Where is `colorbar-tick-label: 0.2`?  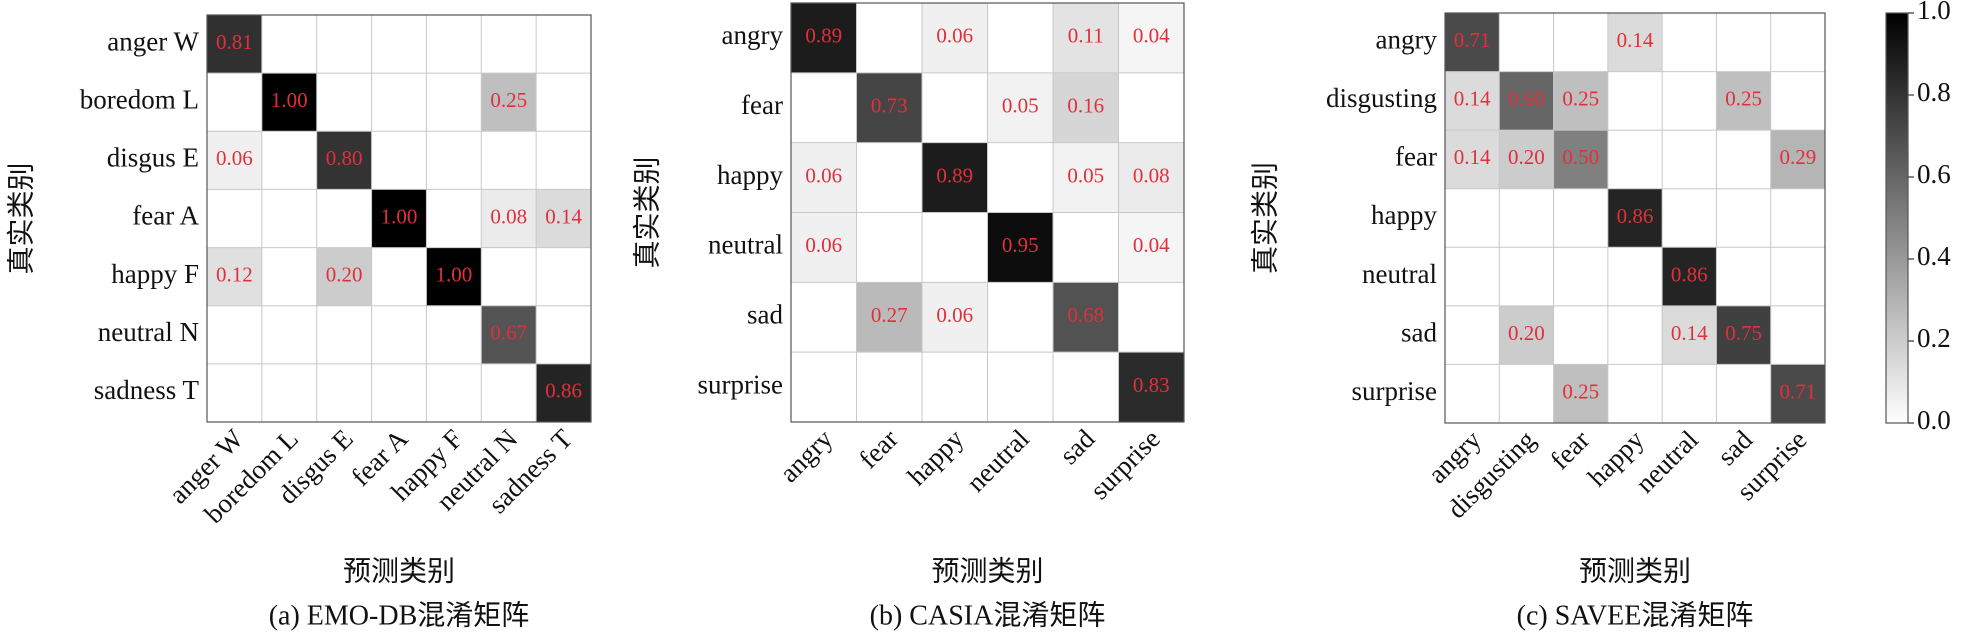 colorbar-tick-label: 0.2 is located at coordinates (1934, 338).